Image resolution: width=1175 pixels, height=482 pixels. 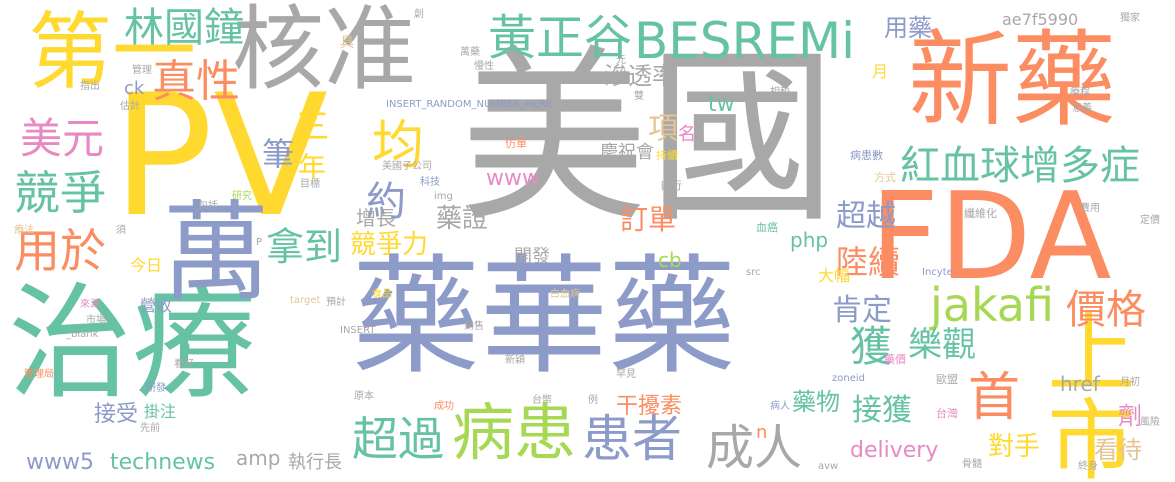 What do you see at coordinates (516, 143) in the screenshot?
I see `word-fang-yao: 仿單` at bounding box center [516, 143].